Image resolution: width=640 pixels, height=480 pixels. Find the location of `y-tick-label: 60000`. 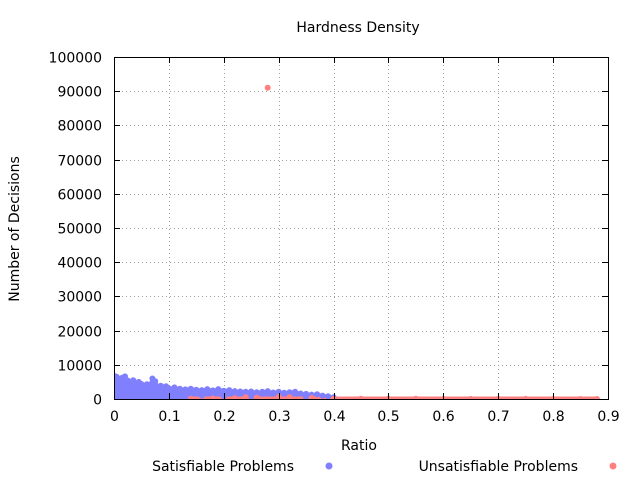

y-tick-label: 60000 is located at coordinates (79, 196).